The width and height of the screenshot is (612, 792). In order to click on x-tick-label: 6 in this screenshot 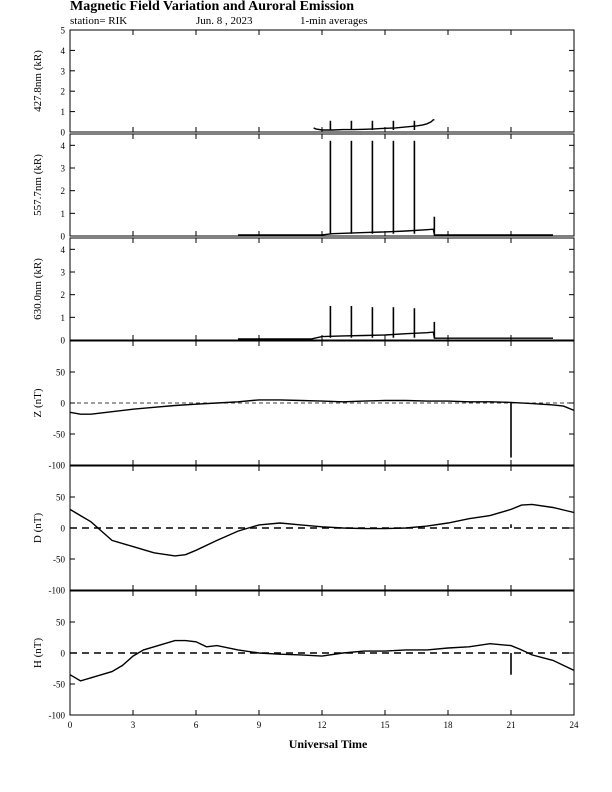, I will do `click(196, 725)`.